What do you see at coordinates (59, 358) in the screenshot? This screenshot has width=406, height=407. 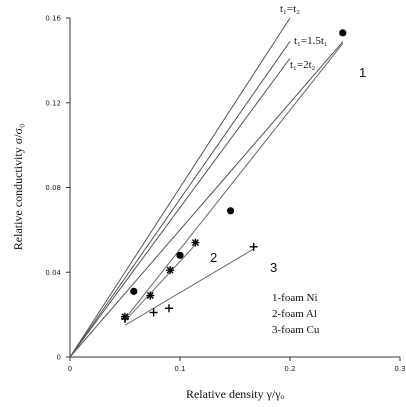 I see `y-tick-label: 0` at bounding box center [59, 358].